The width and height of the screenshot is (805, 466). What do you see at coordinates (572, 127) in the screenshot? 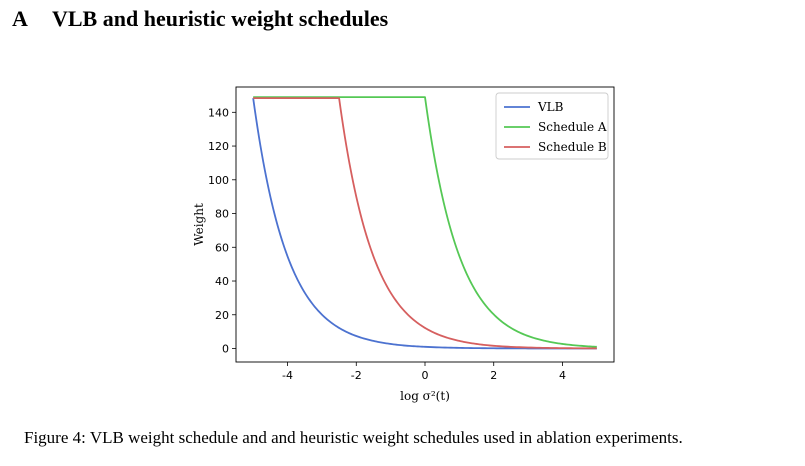
I see `legend-label-schedule-a: Schedule A` at bounding box center [572, 127].